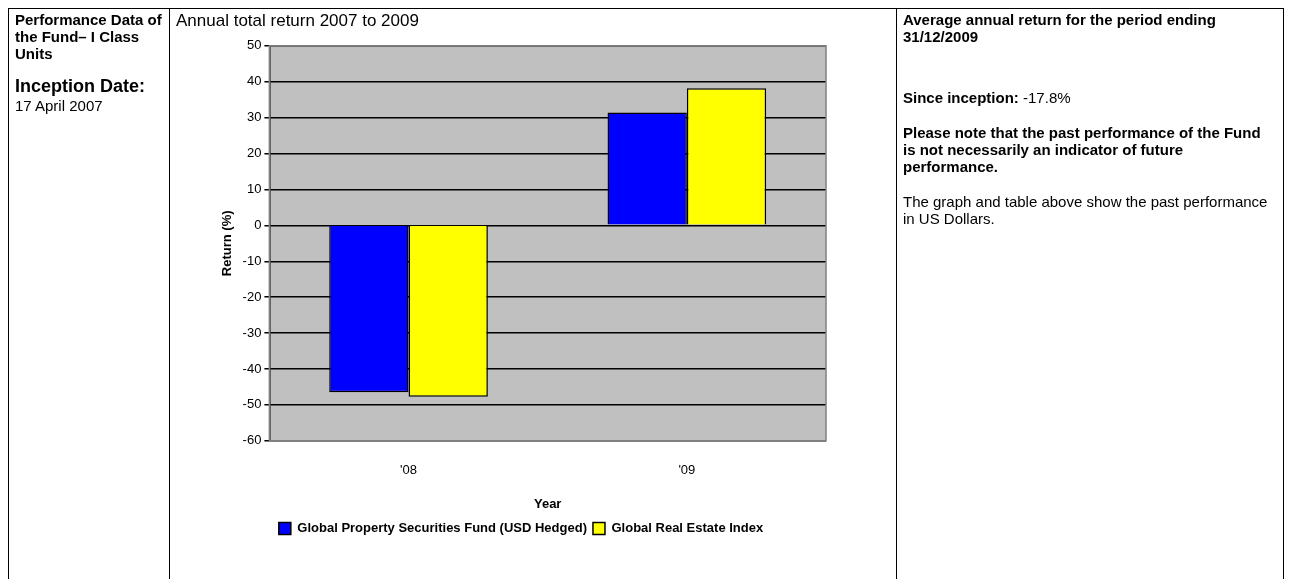  Describe the element at coordinates (1047, 97) in the screenshot. I see `text: -17.8%` at that location.